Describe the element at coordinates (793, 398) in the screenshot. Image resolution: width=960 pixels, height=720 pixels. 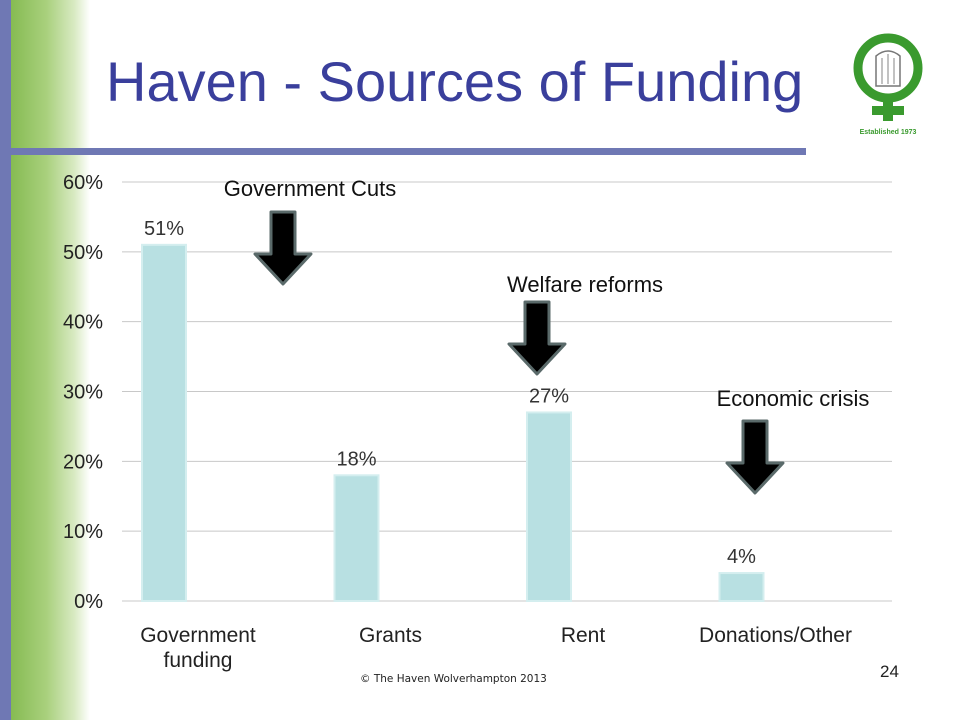
I see `annotation-label: Economic crisis` at that location.